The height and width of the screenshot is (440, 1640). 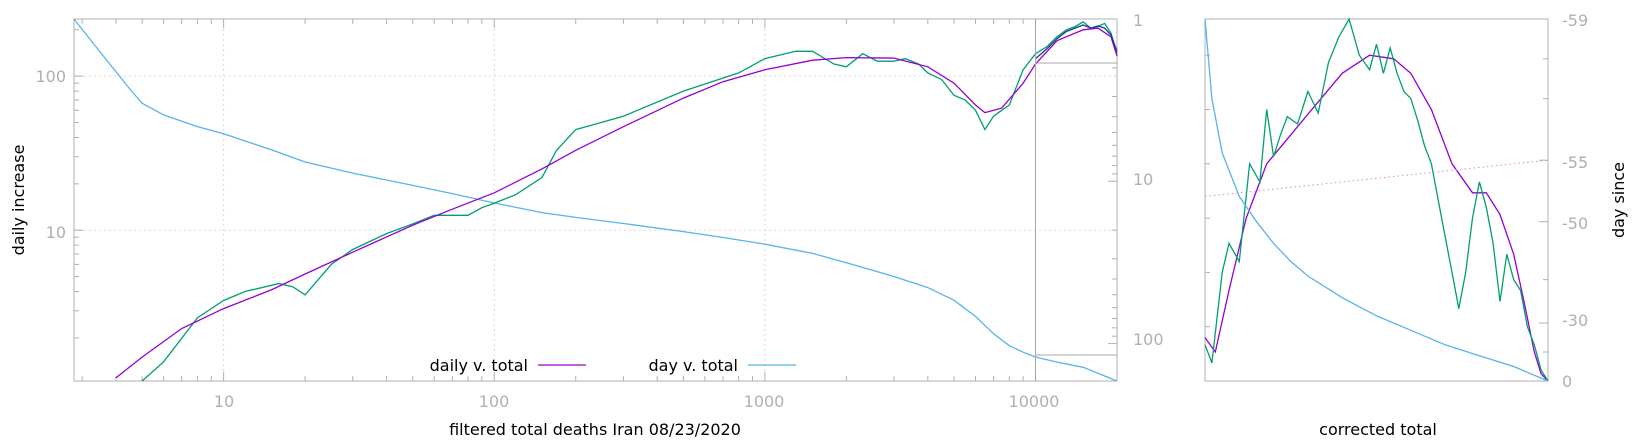 I want to click on y-axis-title: daily increase, so click(x=18, y=200).